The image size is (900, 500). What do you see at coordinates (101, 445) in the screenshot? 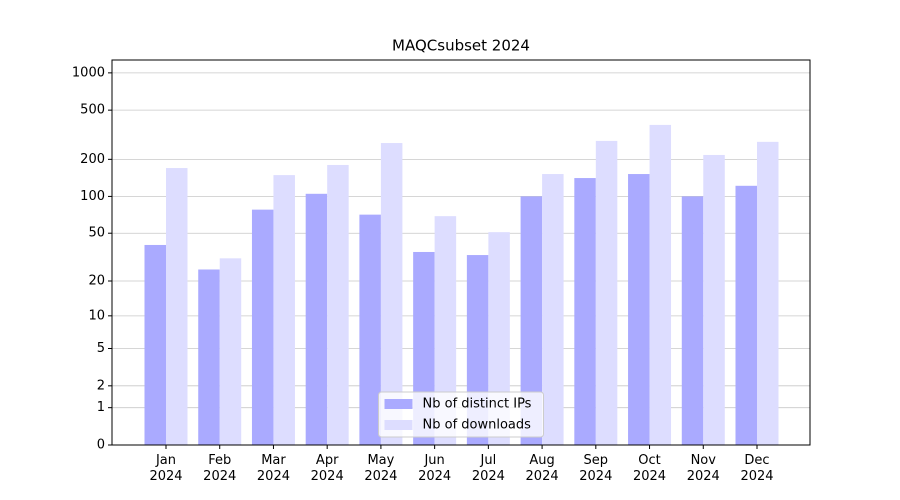
I see `y-tick-label: 0` at bounding box center [101, 445].